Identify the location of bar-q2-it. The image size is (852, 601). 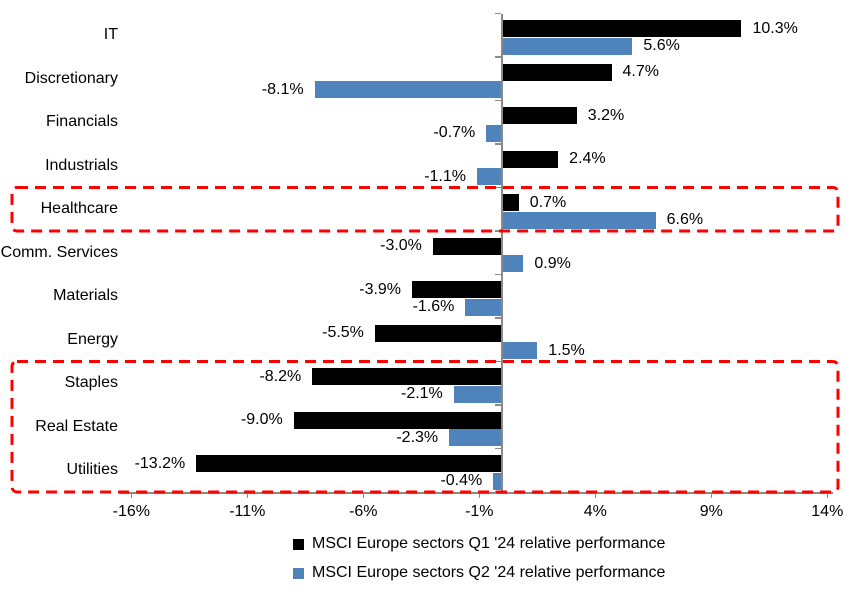
(567, 46).